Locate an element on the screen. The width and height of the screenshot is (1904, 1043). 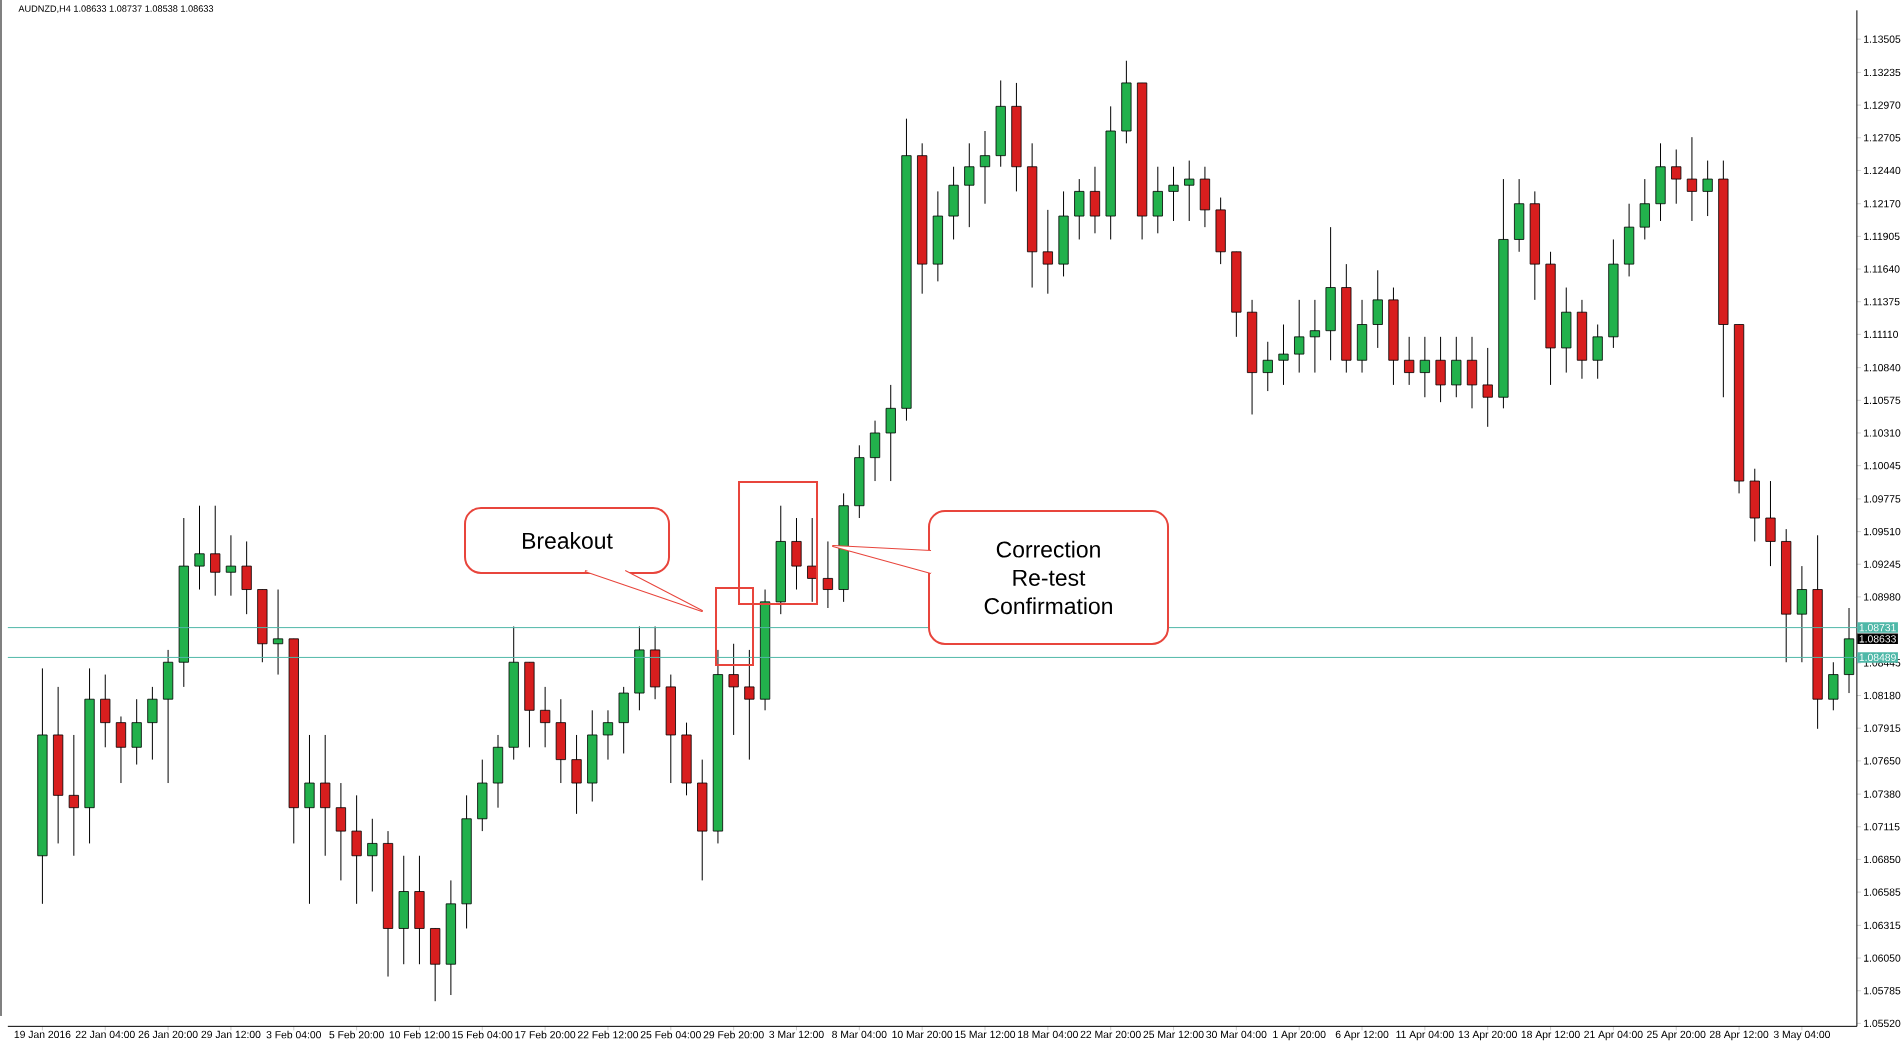
x-tick-label: 22 Jan 04:00 is located at coordinates (105, 1034).